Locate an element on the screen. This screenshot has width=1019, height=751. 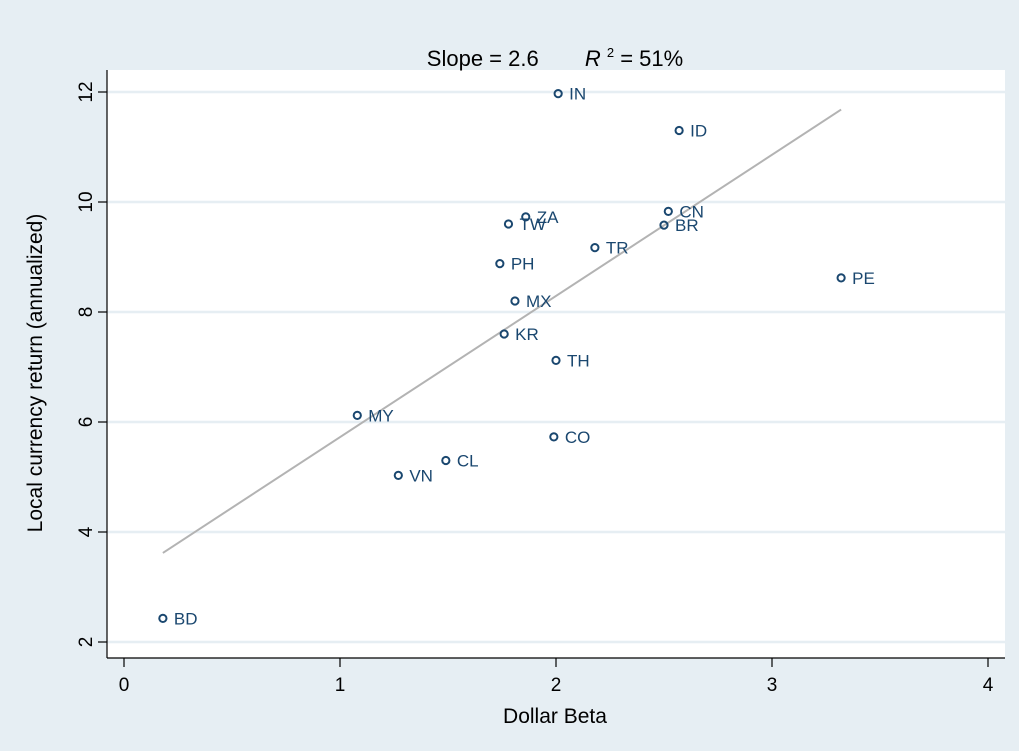
y-tick-label: 12 is located at coordinates (86, 91).